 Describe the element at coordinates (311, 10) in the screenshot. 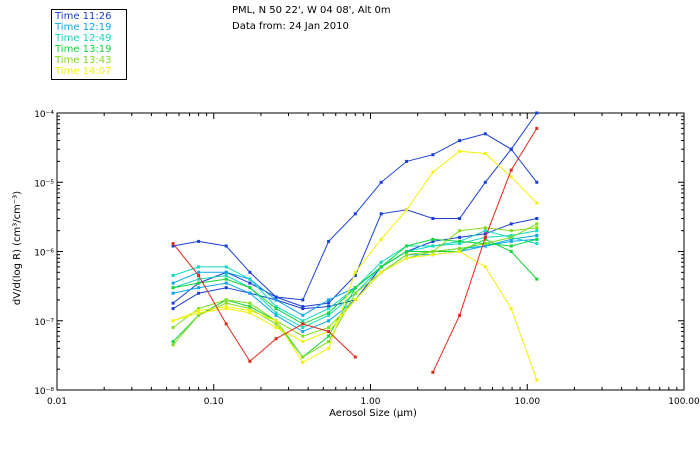

I see `site-info: PML, N 50 22', W 04 08', Alt 0m` at that location.